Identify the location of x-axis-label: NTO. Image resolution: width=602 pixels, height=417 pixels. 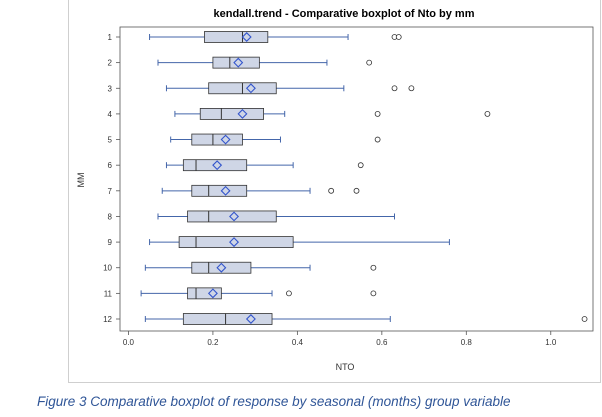
(345, 367).